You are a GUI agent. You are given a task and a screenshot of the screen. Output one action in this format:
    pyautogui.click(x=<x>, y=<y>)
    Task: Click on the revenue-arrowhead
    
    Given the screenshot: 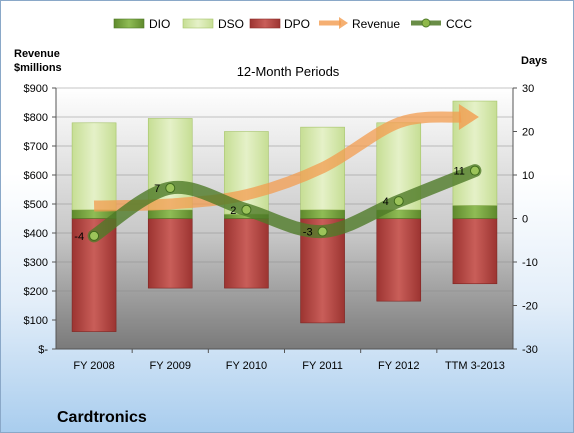 What is the action you would take?
    pyautogui.click(x=468, y=117)
    